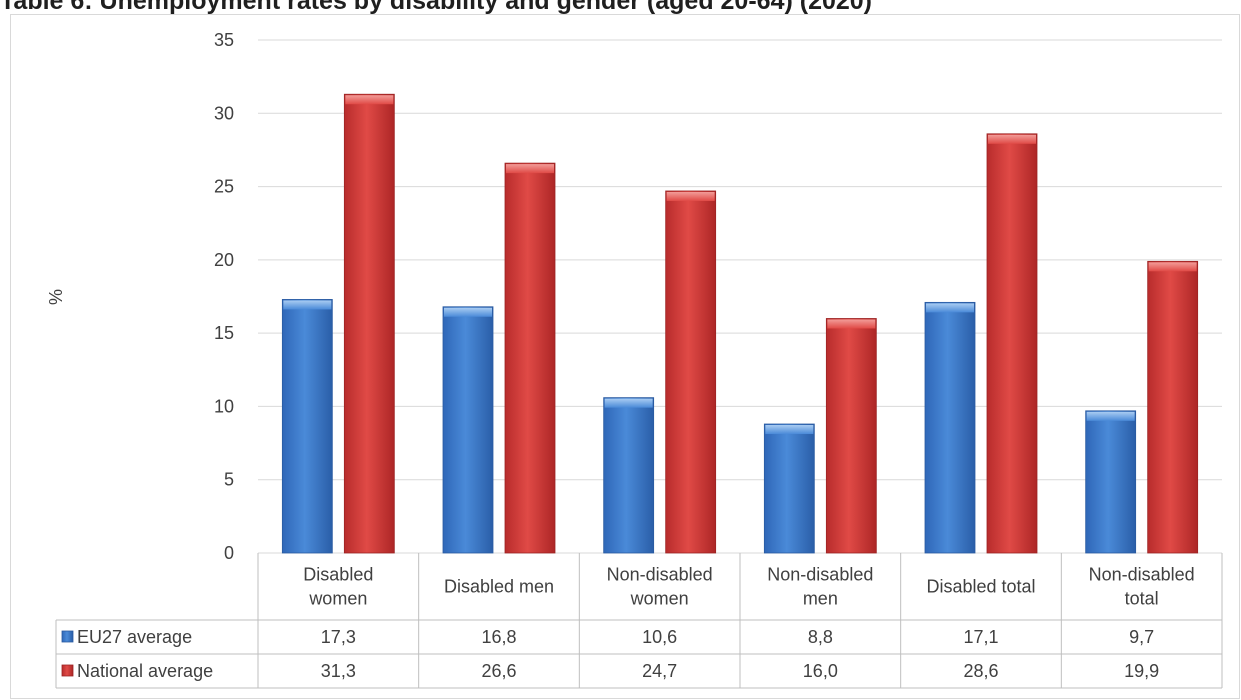  What do you see at coordinates (224, 40) in the screenshot?
I see `y-tick-label: 35` at bounding box center [224, 40].